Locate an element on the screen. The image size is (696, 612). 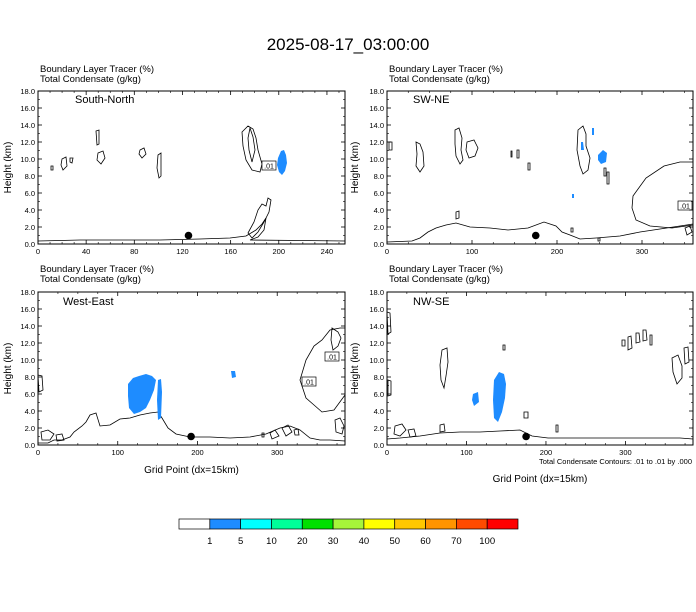
xtick-label: 40 is located at coordinates (86, 251).